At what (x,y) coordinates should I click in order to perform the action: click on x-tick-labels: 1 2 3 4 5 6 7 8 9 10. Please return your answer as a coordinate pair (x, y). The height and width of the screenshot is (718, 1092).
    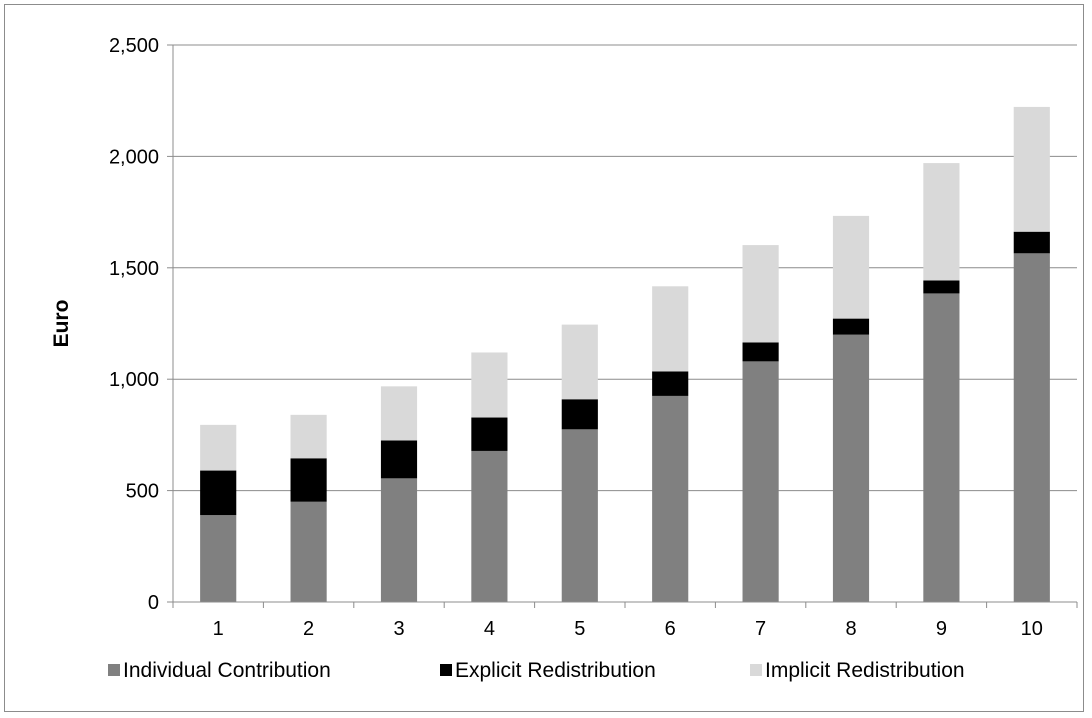
    Looking at the image, I should click on (628, 629).